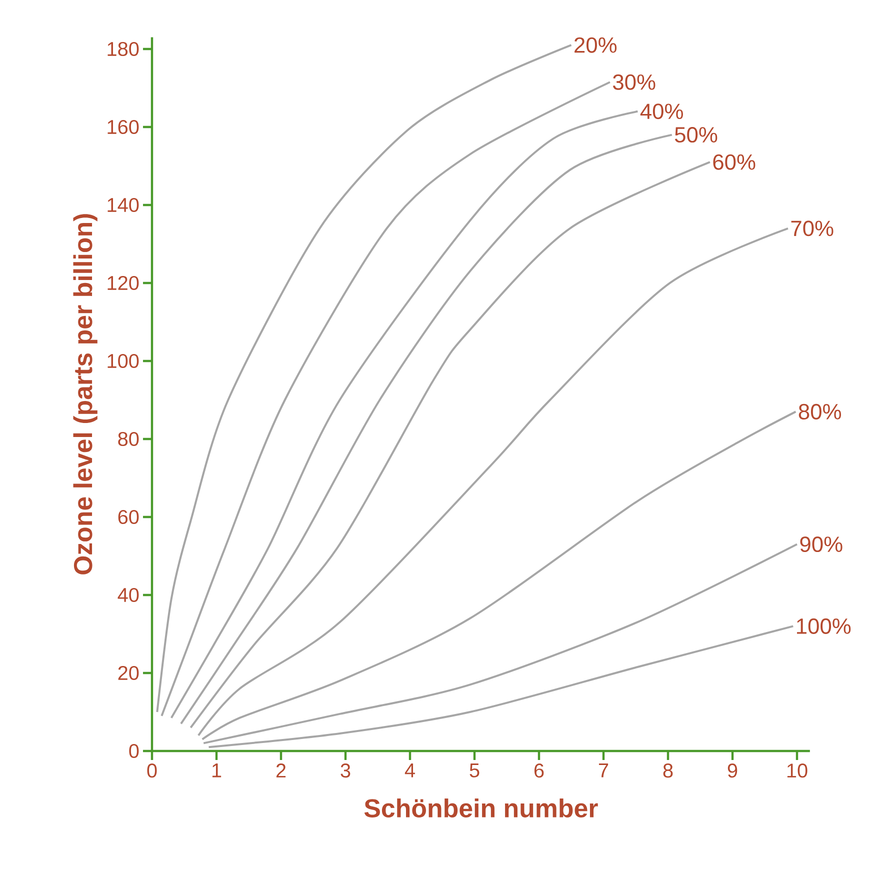 The image size is (885, 873). Describe the element at coordinates (409, 771) in the screenshot. I see `x-tick-label: 4` at that location.